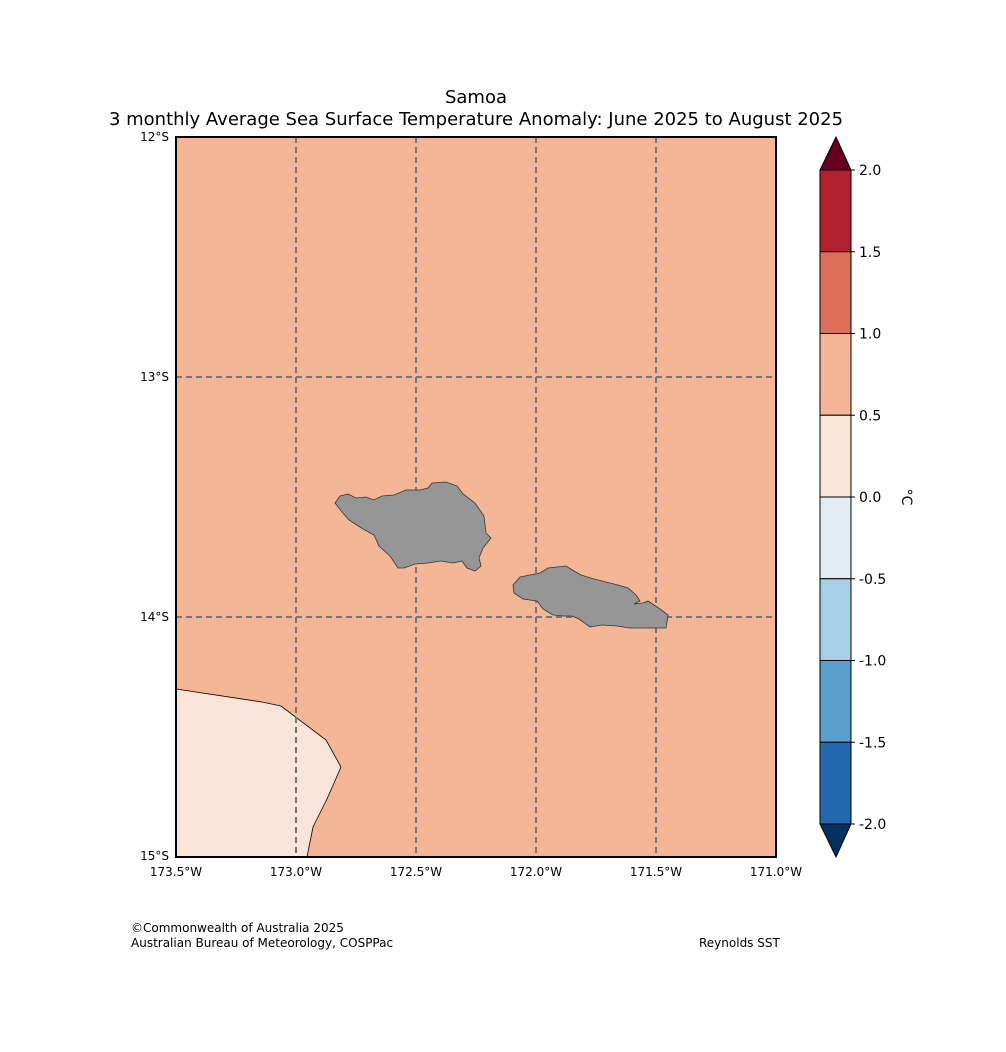  What do you see at coordinates (176, 872) in the screenshot?
I see `lon-label-173-5w: 173.5°W` at bounding box center [176, 872].